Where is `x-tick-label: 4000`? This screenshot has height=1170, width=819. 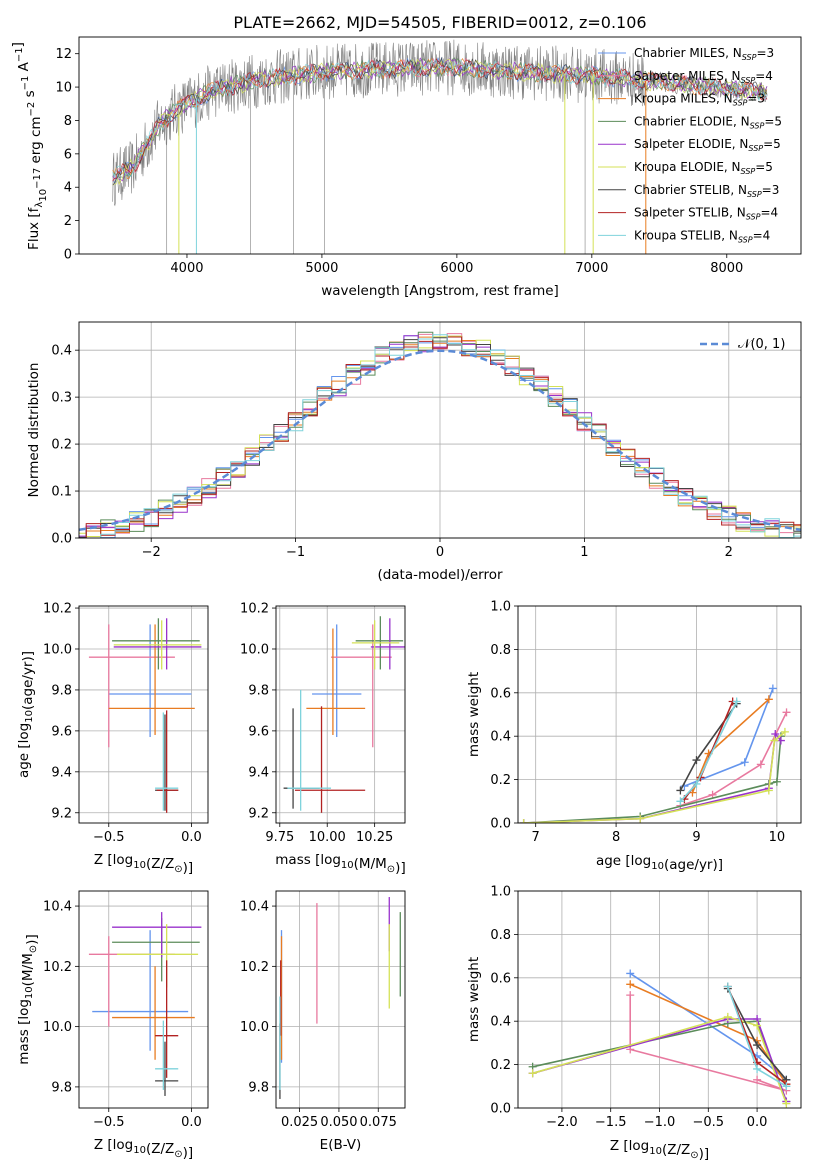 x-tick-label: 4000 is located at coordinates (186, 268).